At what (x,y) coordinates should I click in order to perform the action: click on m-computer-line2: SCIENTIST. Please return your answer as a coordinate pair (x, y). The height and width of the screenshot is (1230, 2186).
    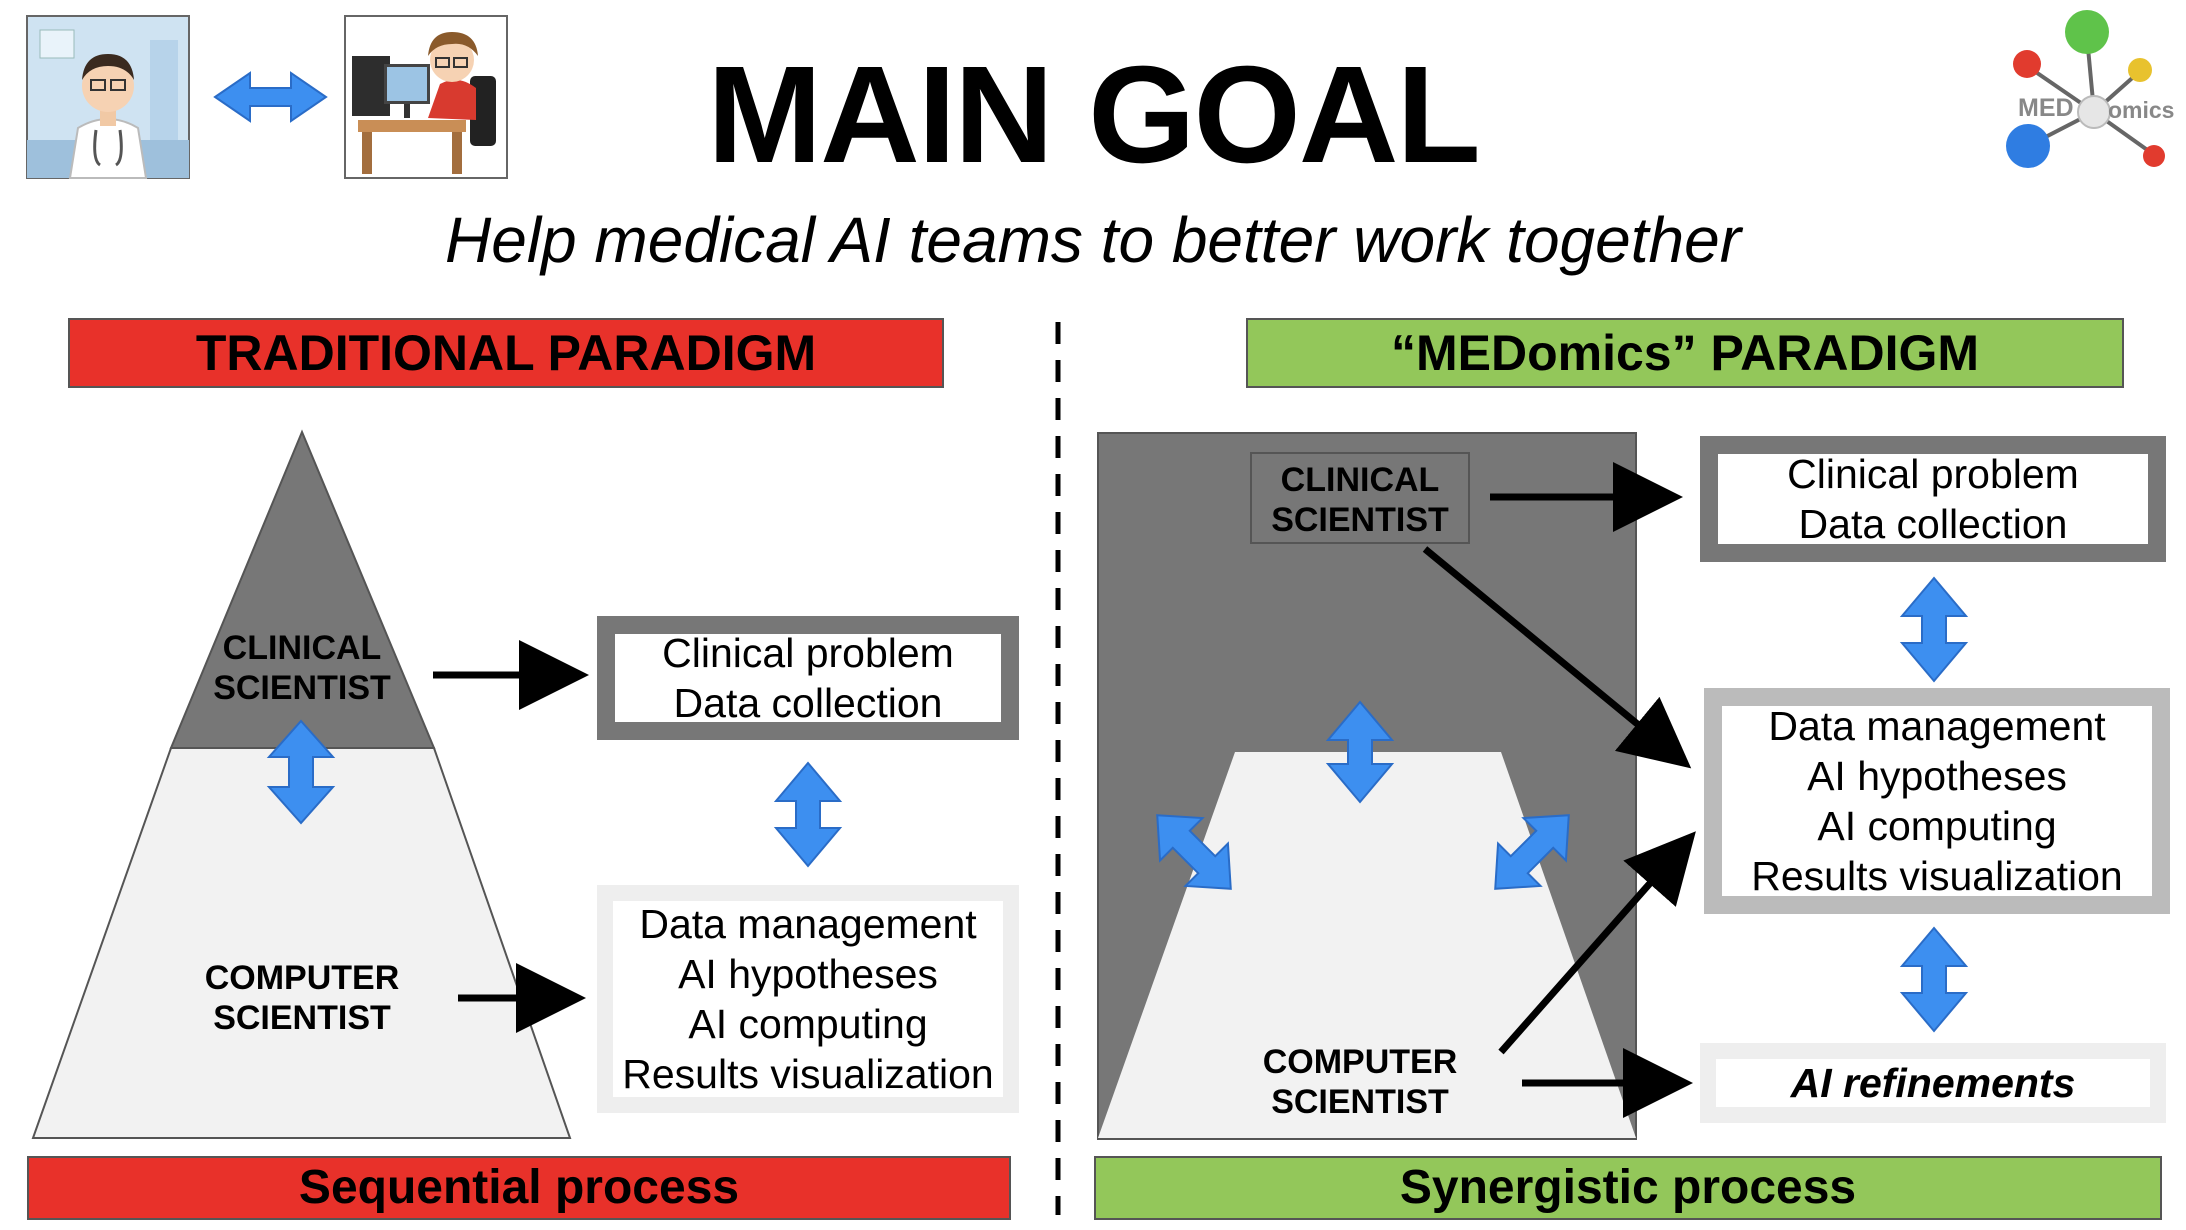
    Looking at the image, I should click on (1360, 1102).